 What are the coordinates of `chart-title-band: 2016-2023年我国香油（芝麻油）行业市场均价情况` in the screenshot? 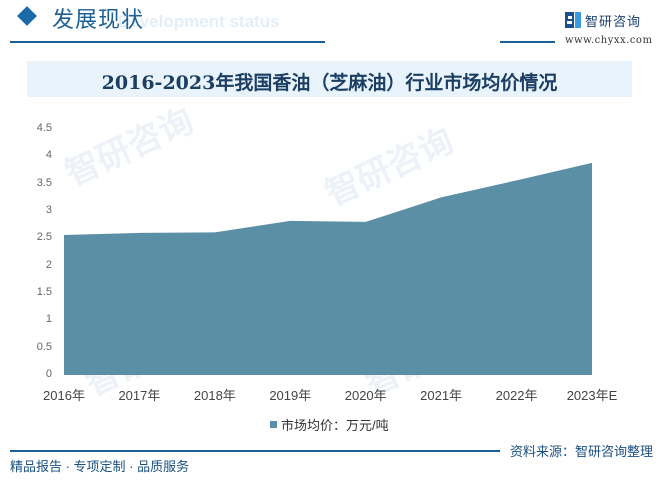 It's located at (329, 79).